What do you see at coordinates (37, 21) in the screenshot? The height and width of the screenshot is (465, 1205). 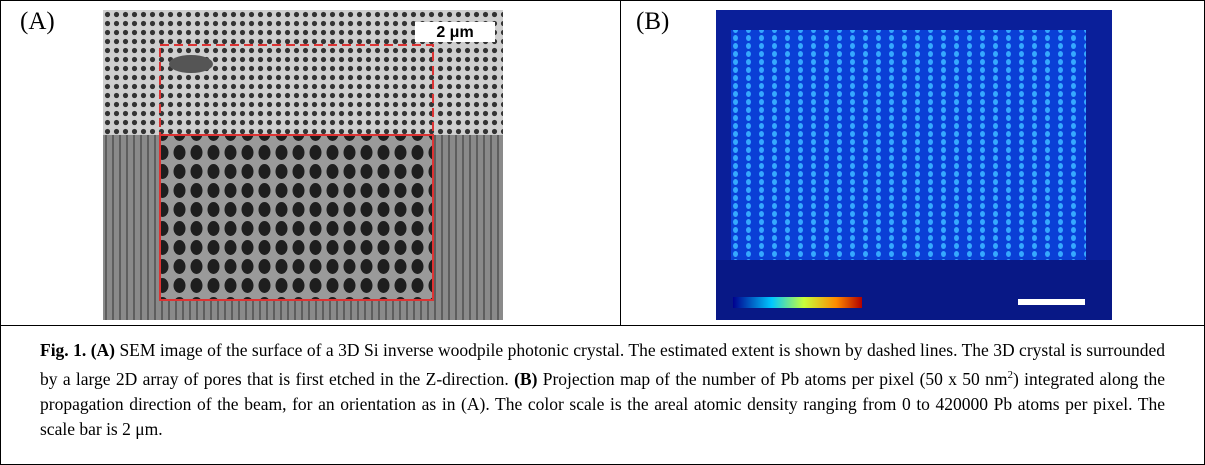 I see `panel-label: (A)` at bounding box center [37, 21].